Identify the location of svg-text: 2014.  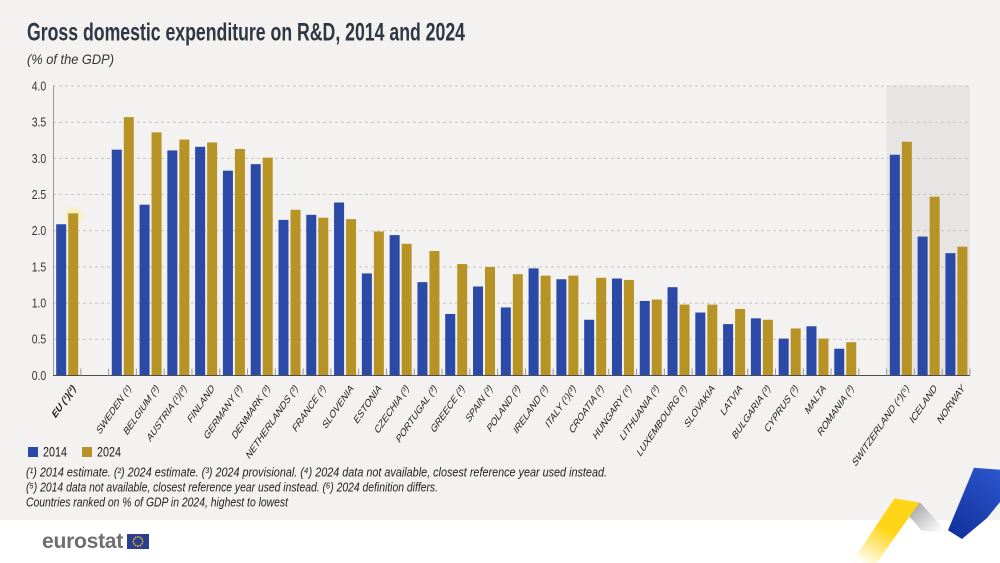
(55, 452).